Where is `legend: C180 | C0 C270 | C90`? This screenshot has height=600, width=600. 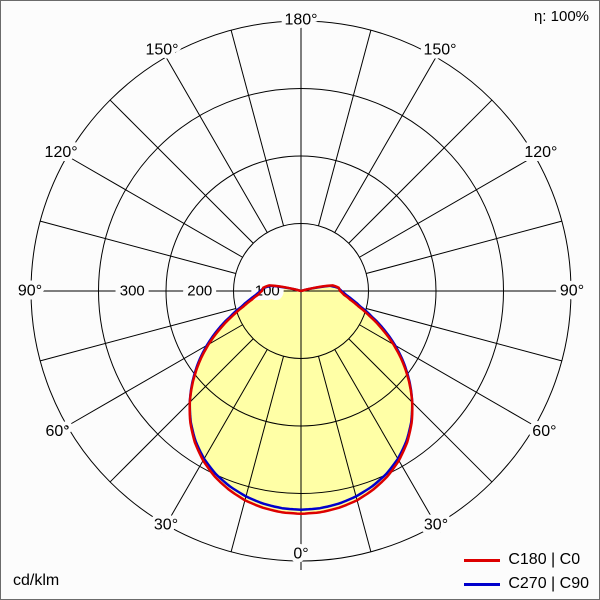
legend: C180 | C0 C270 | C90 is located at coordinates (526, 572).